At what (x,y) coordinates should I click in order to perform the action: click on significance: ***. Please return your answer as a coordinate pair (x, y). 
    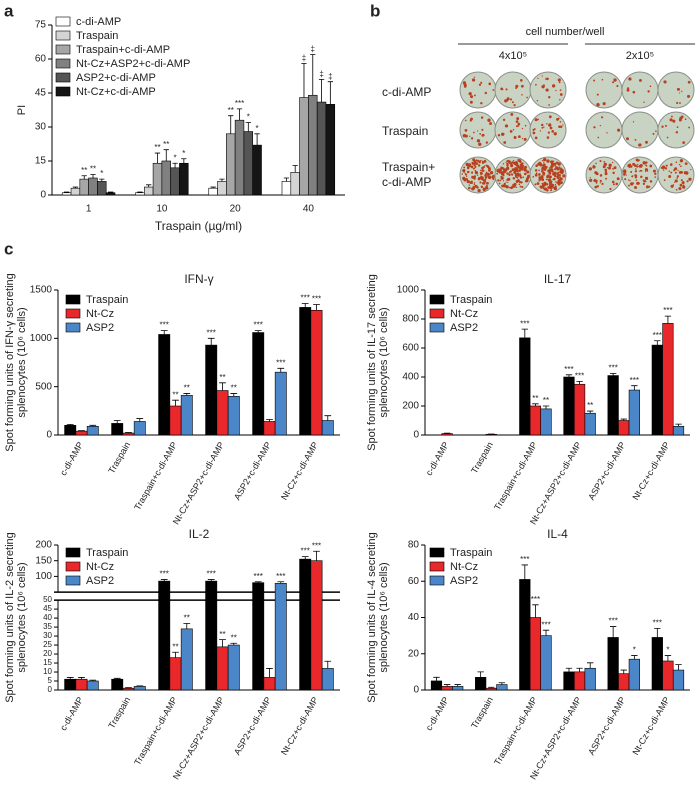
    Looking at the image, I should click on (316, 299).